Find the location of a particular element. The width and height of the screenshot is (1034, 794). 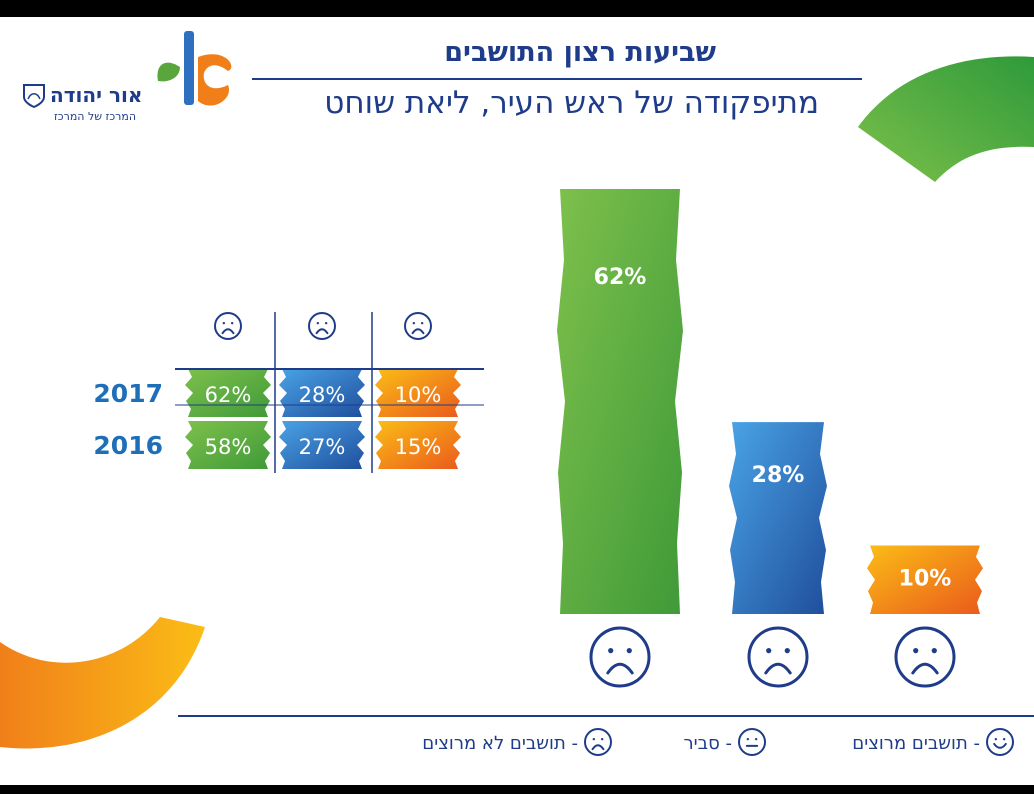

brand-emblem-icon is located at coordinates (34, 96).